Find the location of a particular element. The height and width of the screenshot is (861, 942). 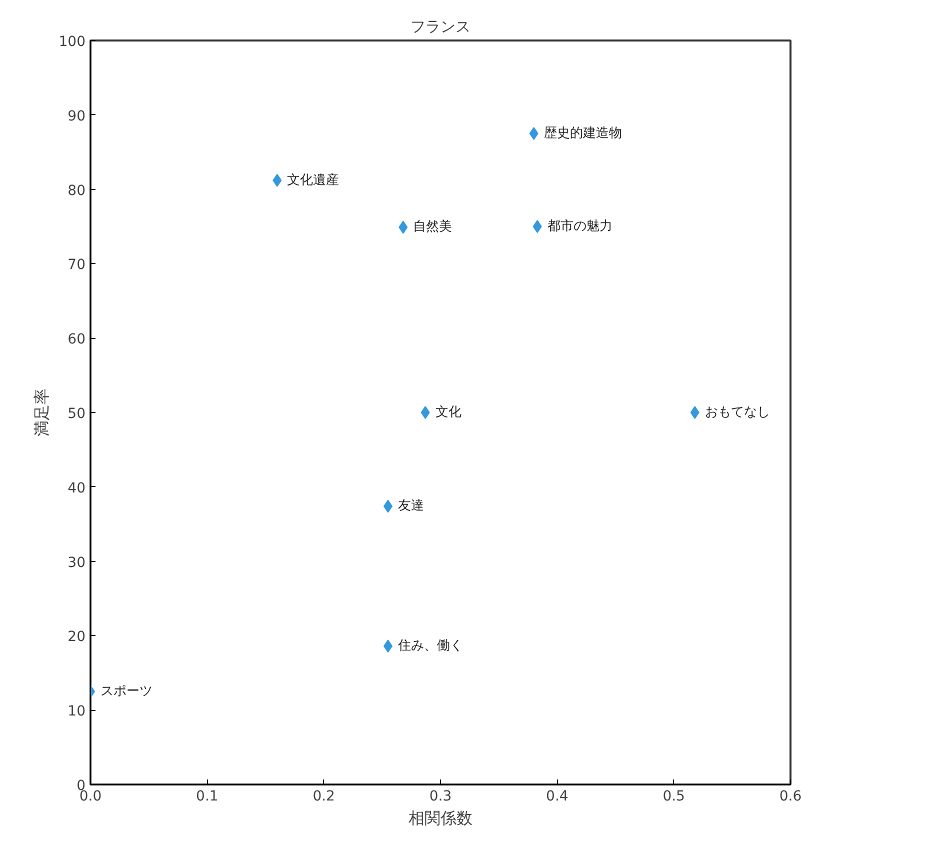

annotation: 住み、働く is located at coordinates (430, 646).